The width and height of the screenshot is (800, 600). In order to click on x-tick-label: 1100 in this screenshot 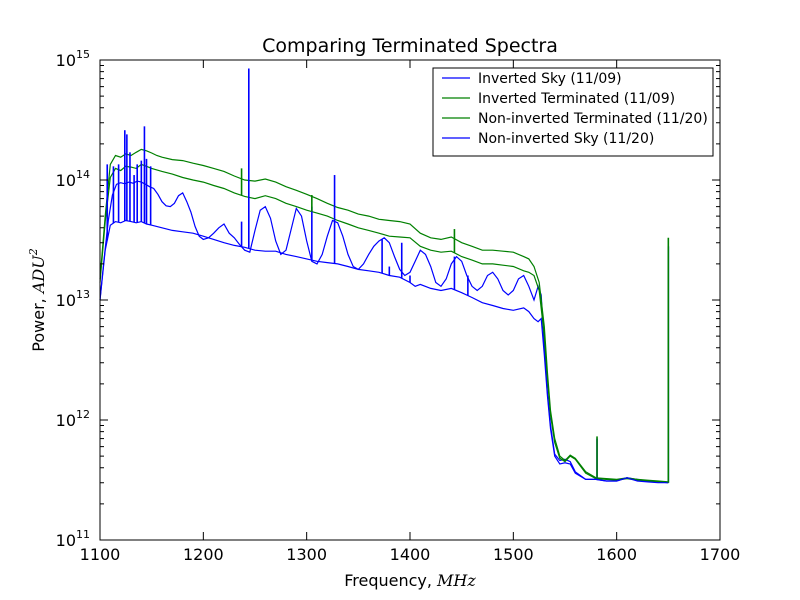, I will do `click(100, 554)`.